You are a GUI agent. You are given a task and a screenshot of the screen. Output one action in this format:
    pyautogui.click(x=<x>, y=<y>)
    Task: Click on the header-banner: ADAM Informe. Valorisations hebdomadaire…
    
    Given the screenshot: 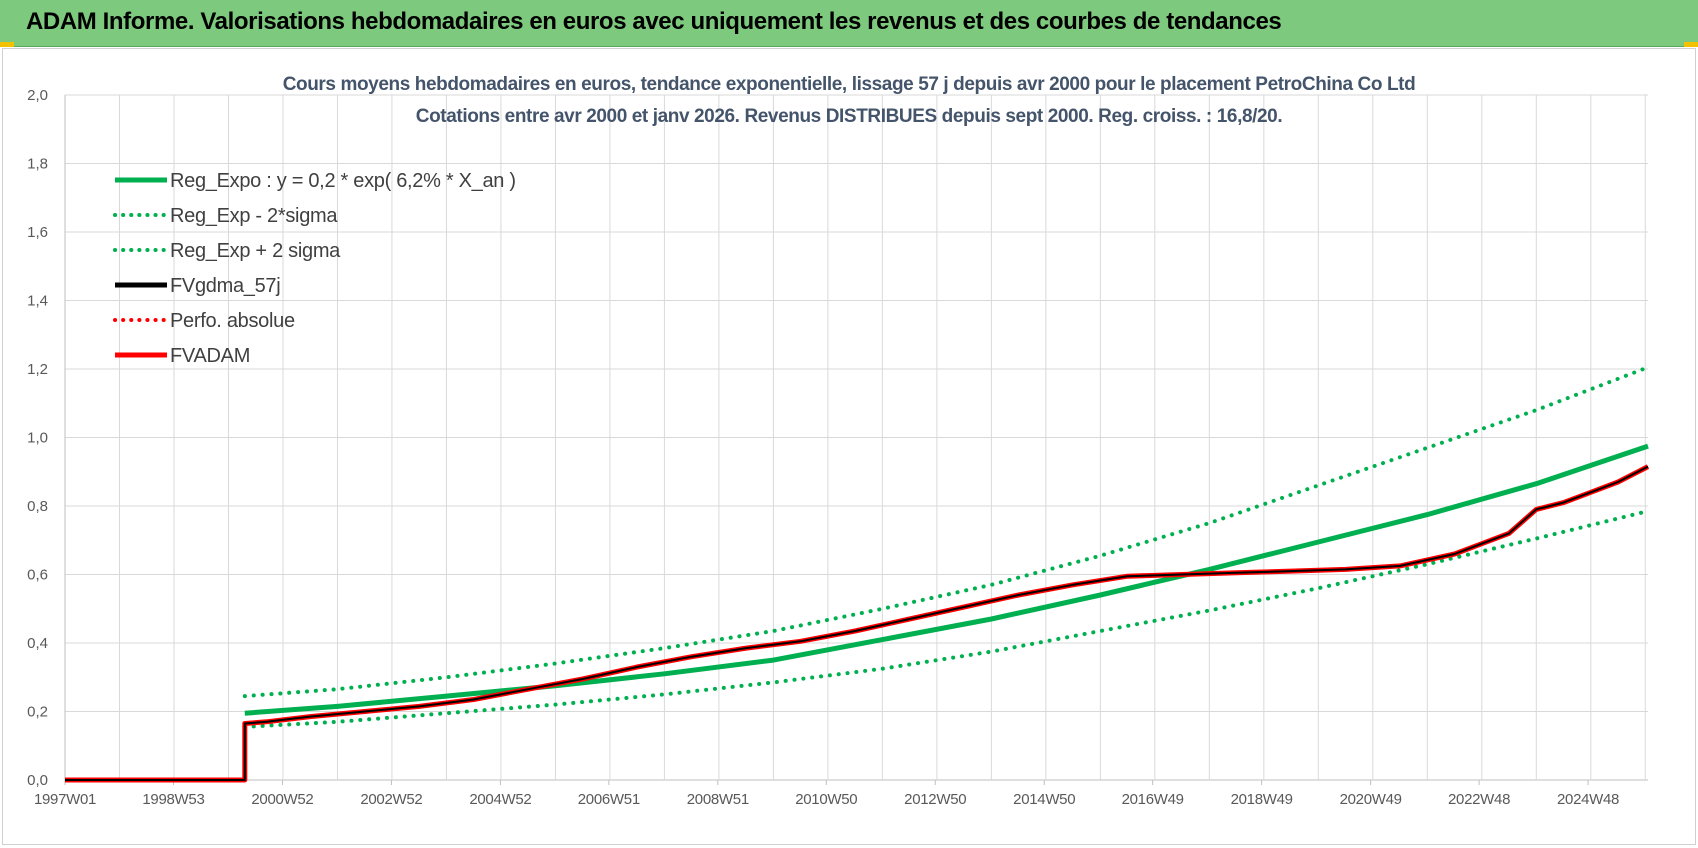 What is the action you would take?
    pyautogui.click(x=849, y=23)
    